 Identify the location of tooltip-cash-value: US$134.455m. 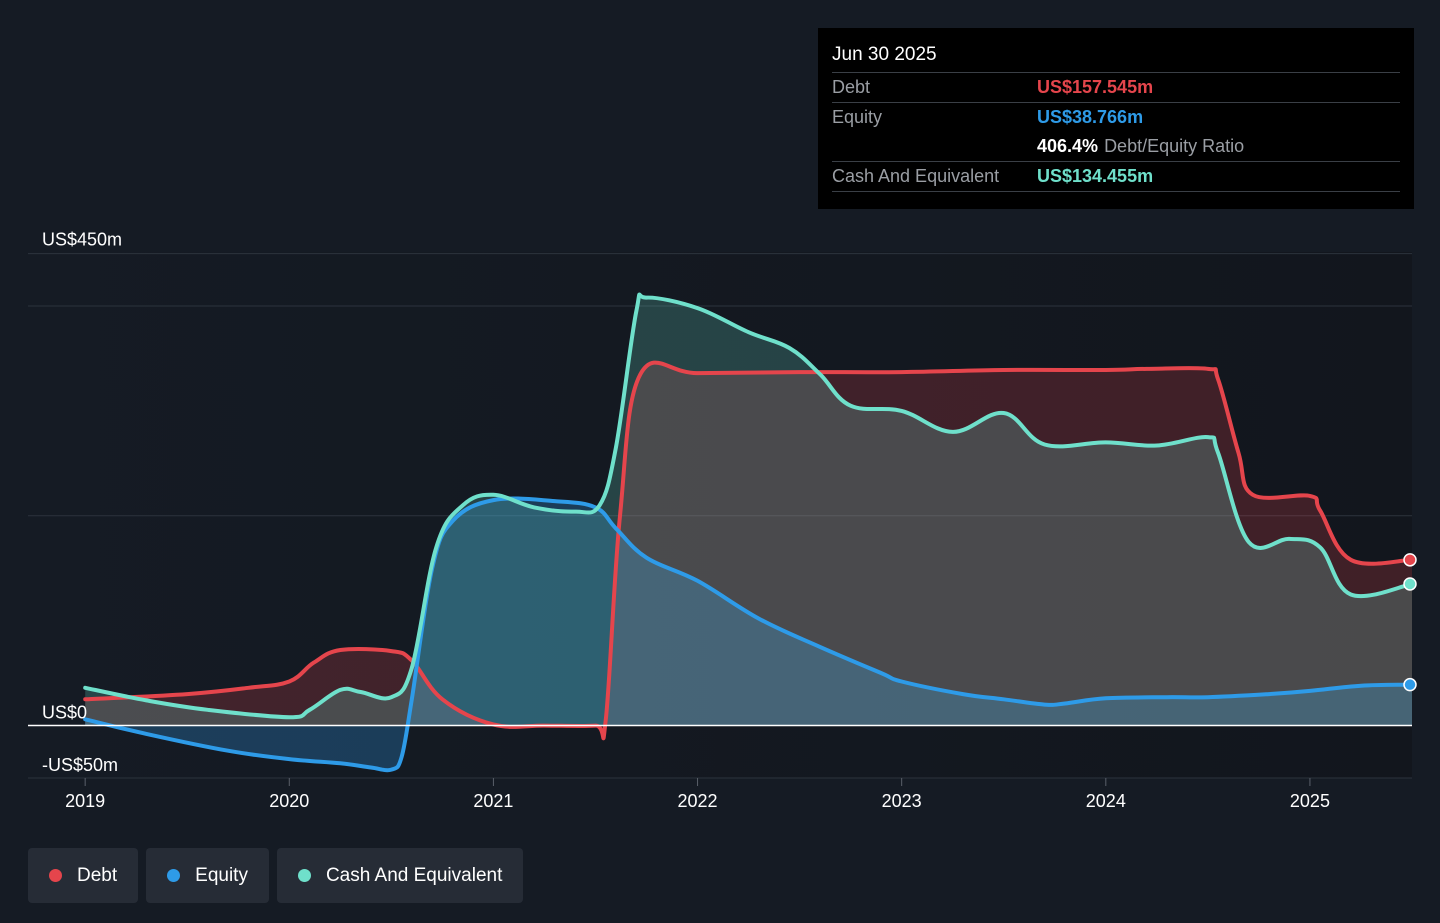
(1095, 176).